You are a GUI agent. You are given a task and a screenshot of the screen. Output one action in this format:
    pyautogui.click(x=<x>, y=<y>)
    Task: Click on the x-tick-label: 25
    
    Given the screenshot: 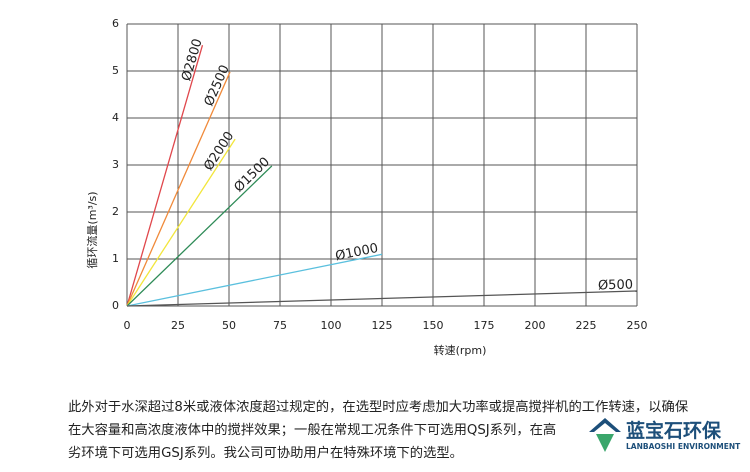 What is the action you would take?
    pyautogui.click(x=178, y=325)
    